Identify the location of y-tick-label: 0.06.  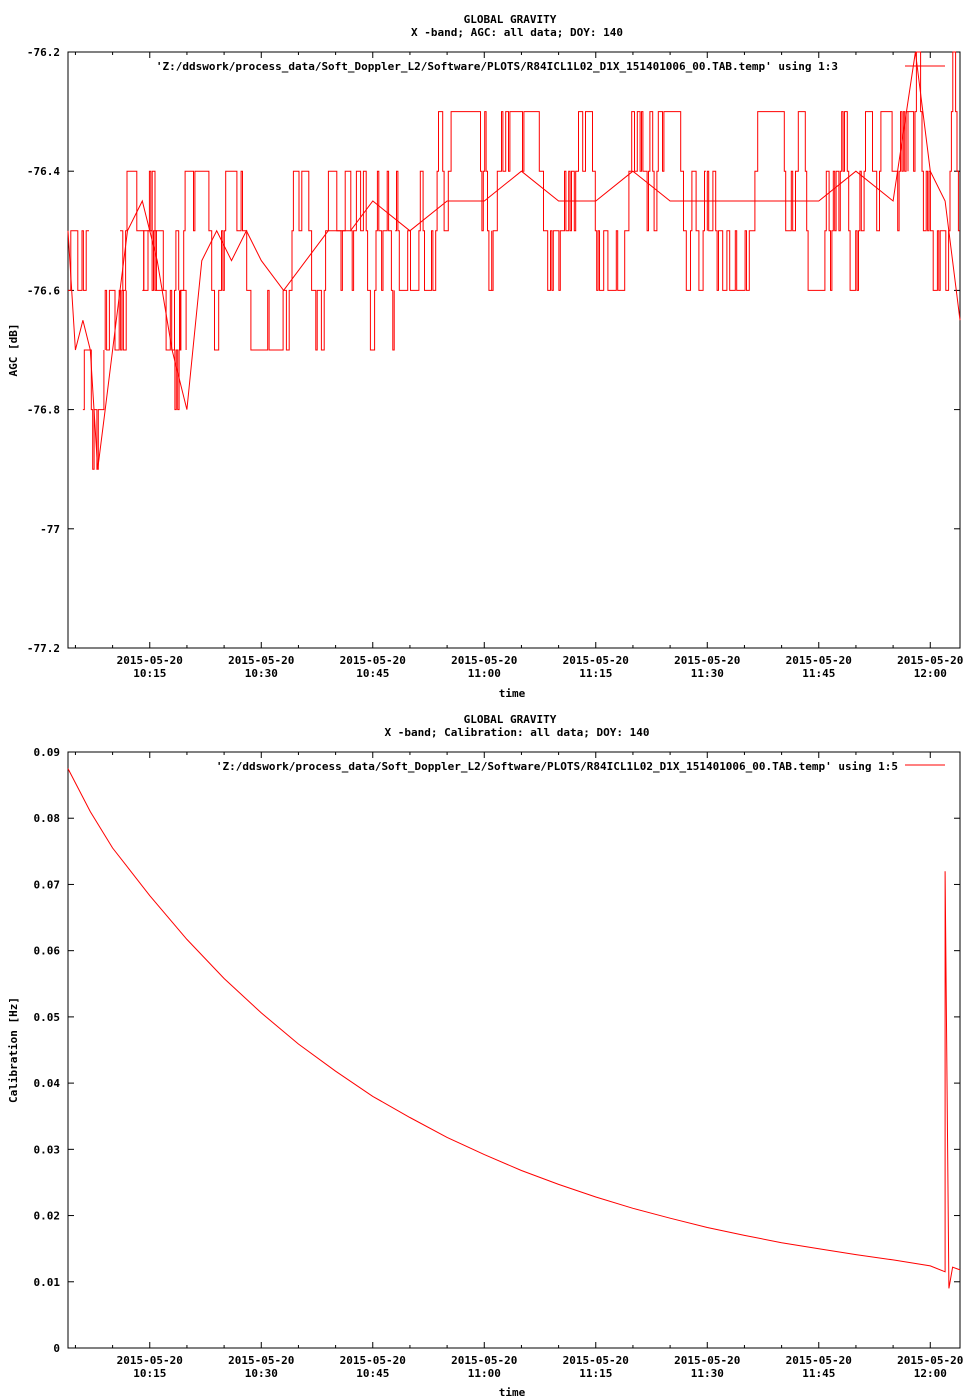
(47, 951).